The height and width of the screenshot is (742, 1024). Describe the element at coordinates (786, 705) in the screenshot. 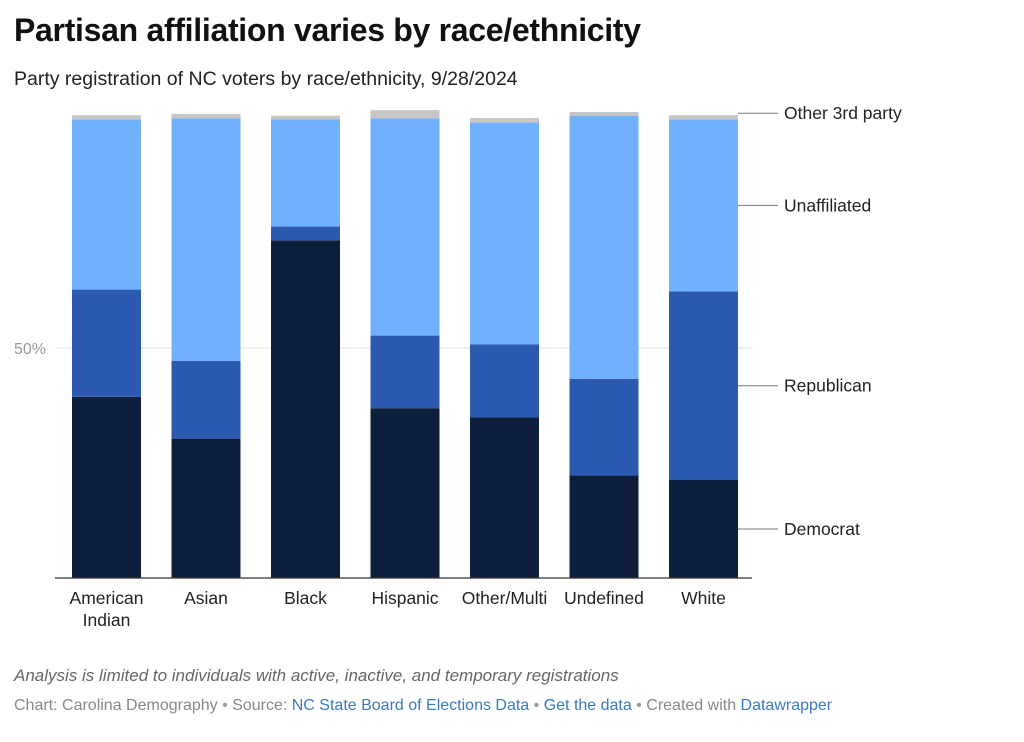

I see `datawrapper-link: Datawrapper` at that location.